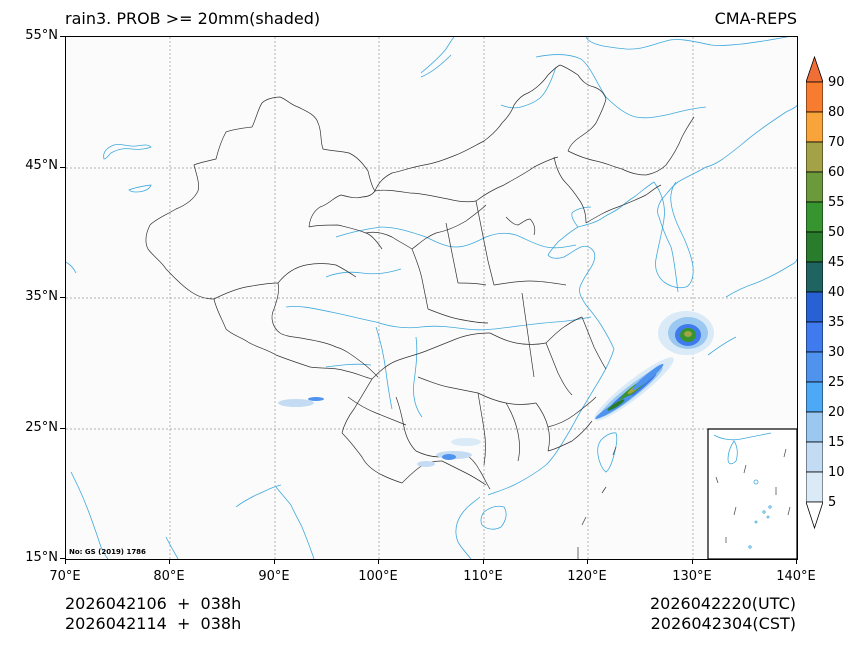 The height and width of the screenshot is (647, 860). What do you see at coordinates (836, 412) in the screenshot?
I see `colorbar-label: 20` at bounding box center [836, 412].